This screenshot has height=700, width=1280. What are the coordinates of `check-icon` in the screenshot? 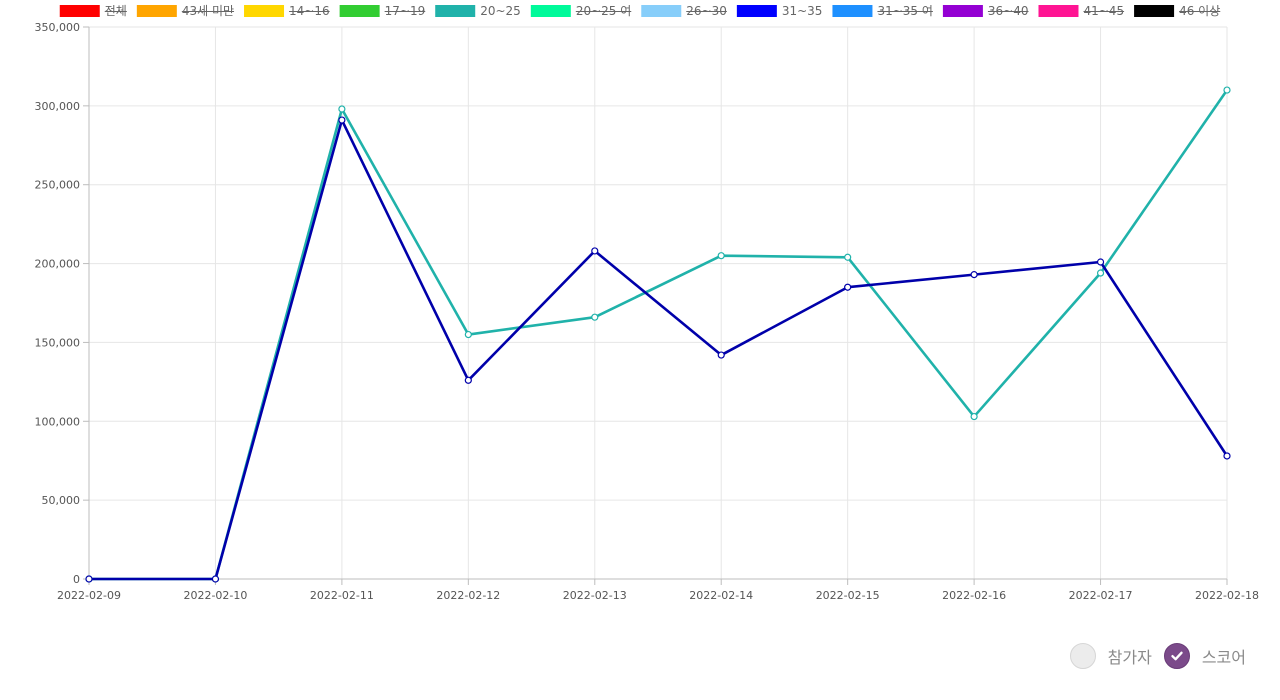 It's located at (1177, 656).